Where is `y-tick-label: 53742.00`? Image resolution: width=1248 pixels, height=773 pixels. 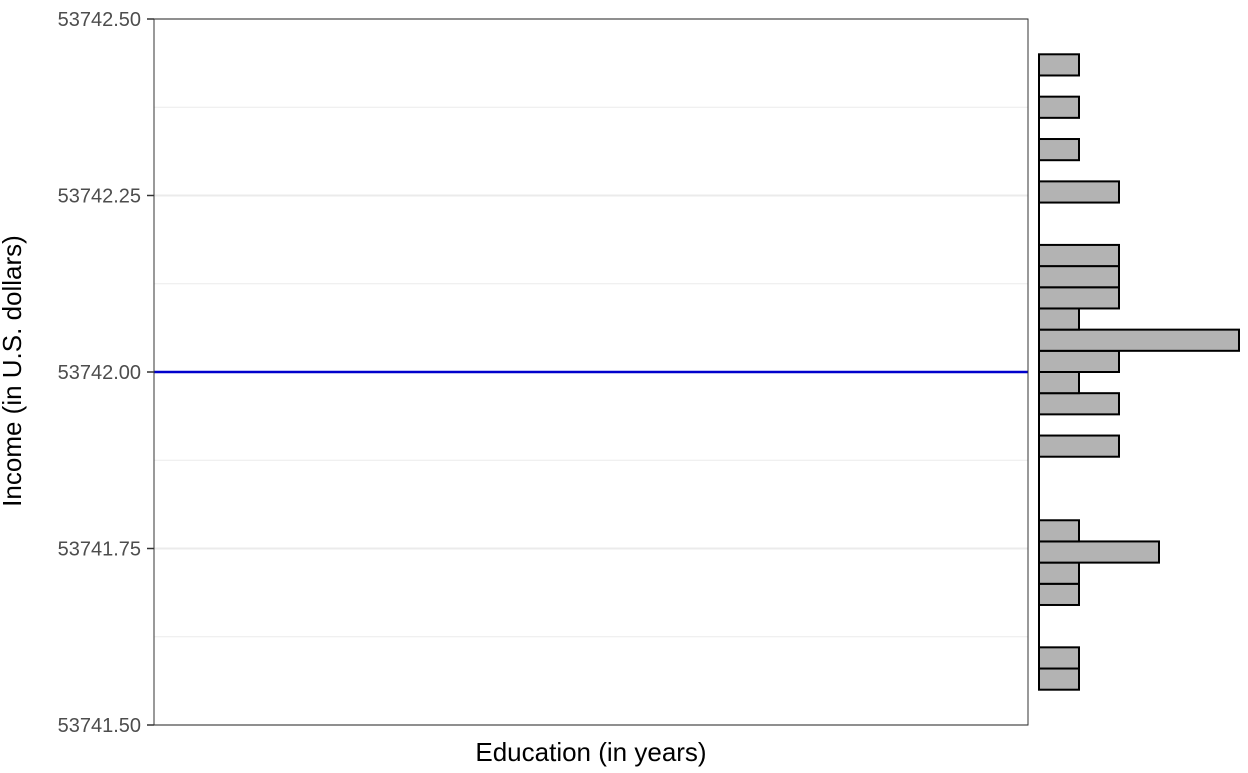 y-tick-label: 53742.00 is located at coordinates (99, 373).